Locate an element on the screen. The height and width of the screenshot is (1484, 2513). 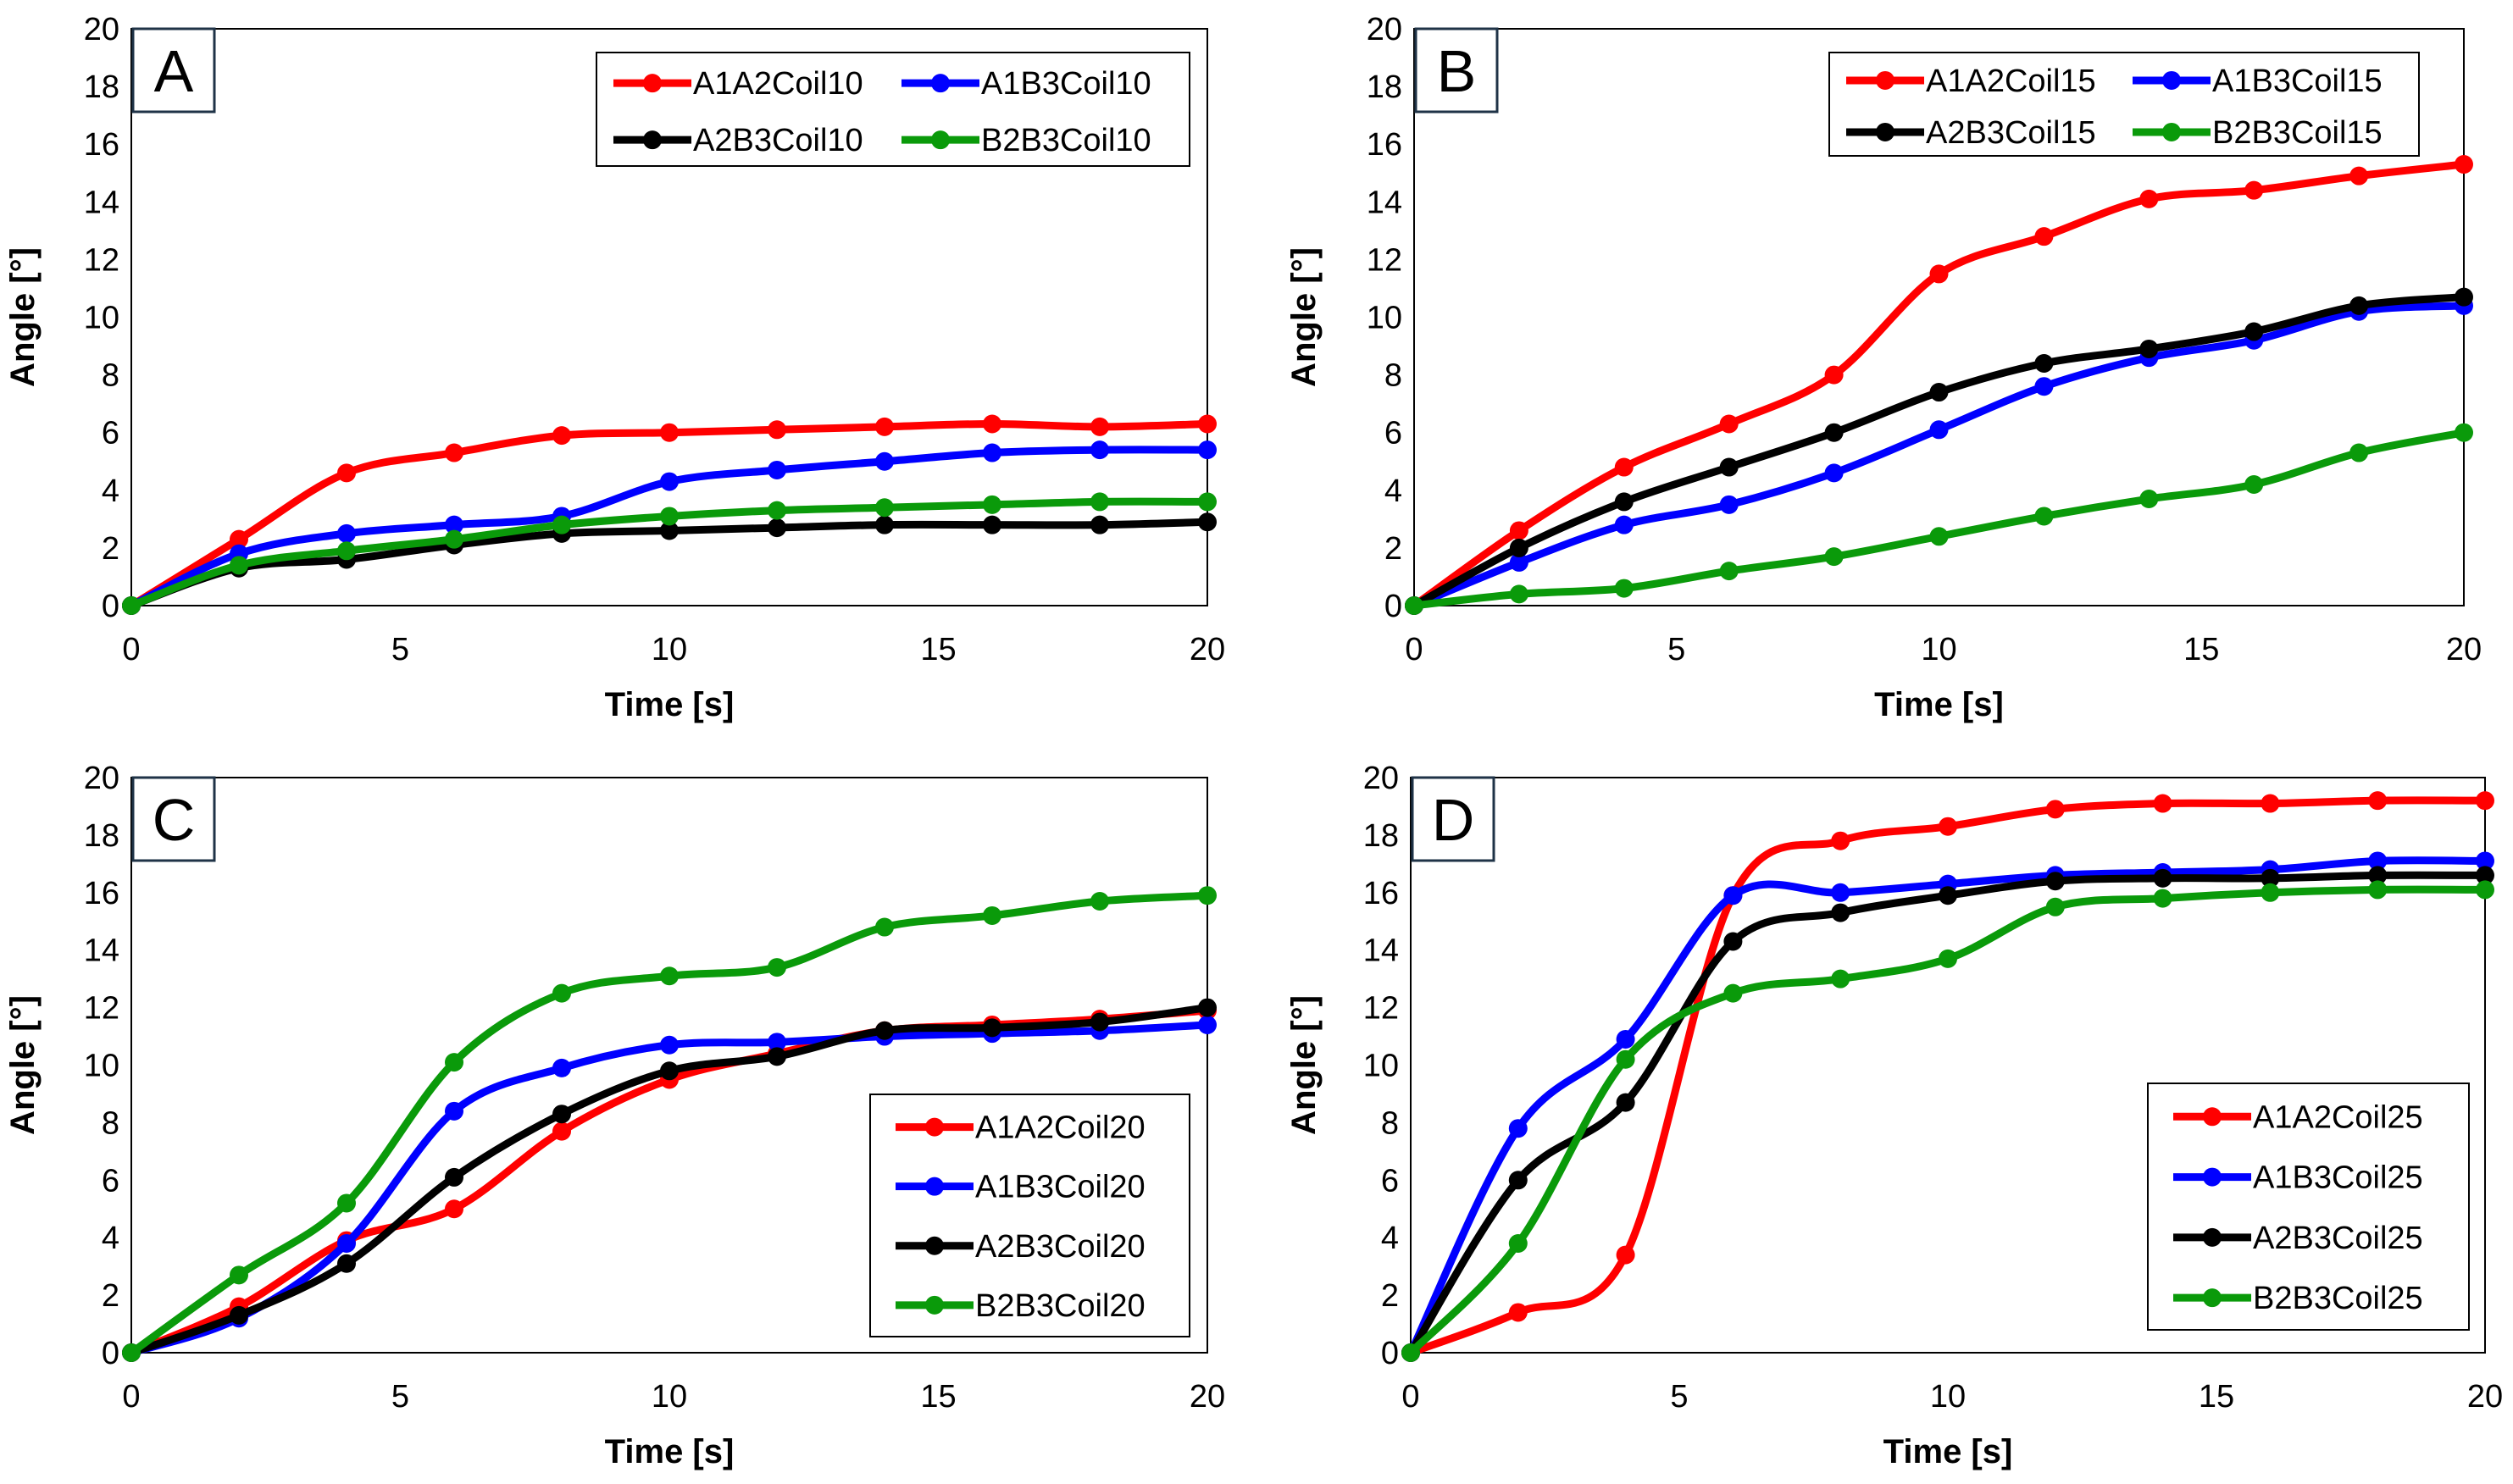
legend-item: A1A2Coil10 is located at coordinates (738, 84).